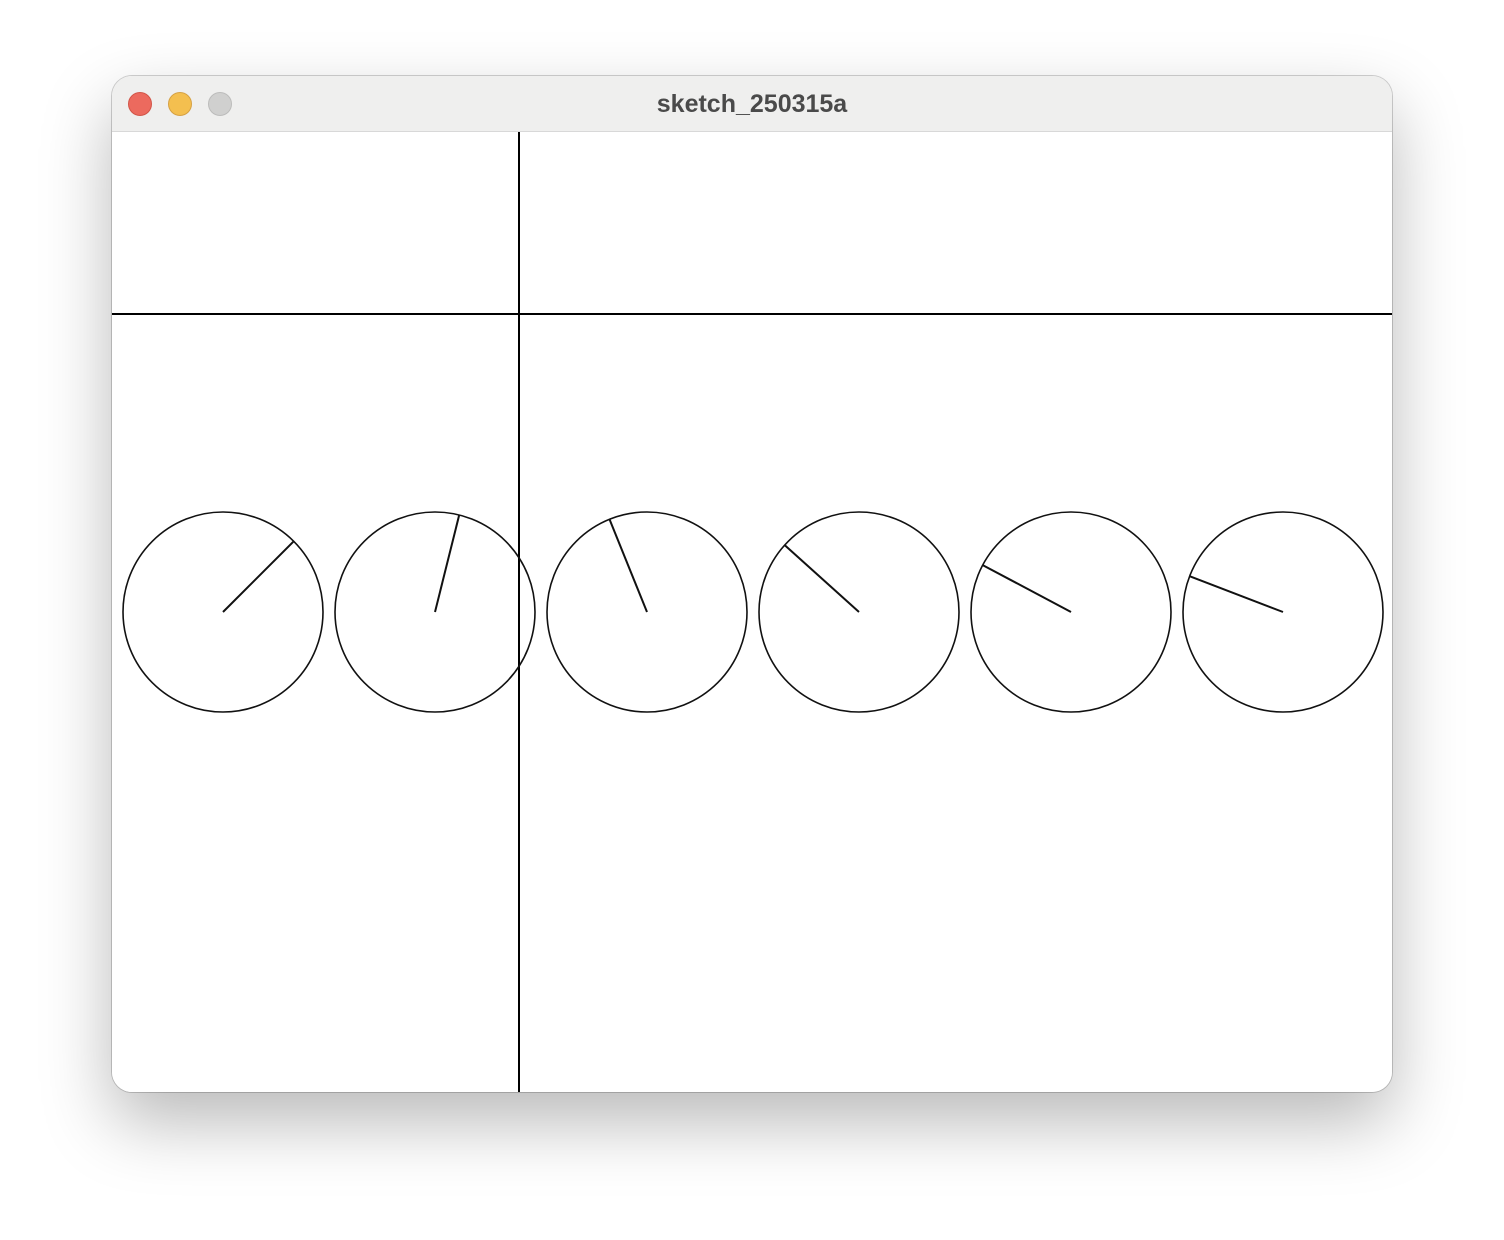 This screenshot has height=1240, width=1504. I want to click on title-bar: sketch_250315a, so click(752, 104).